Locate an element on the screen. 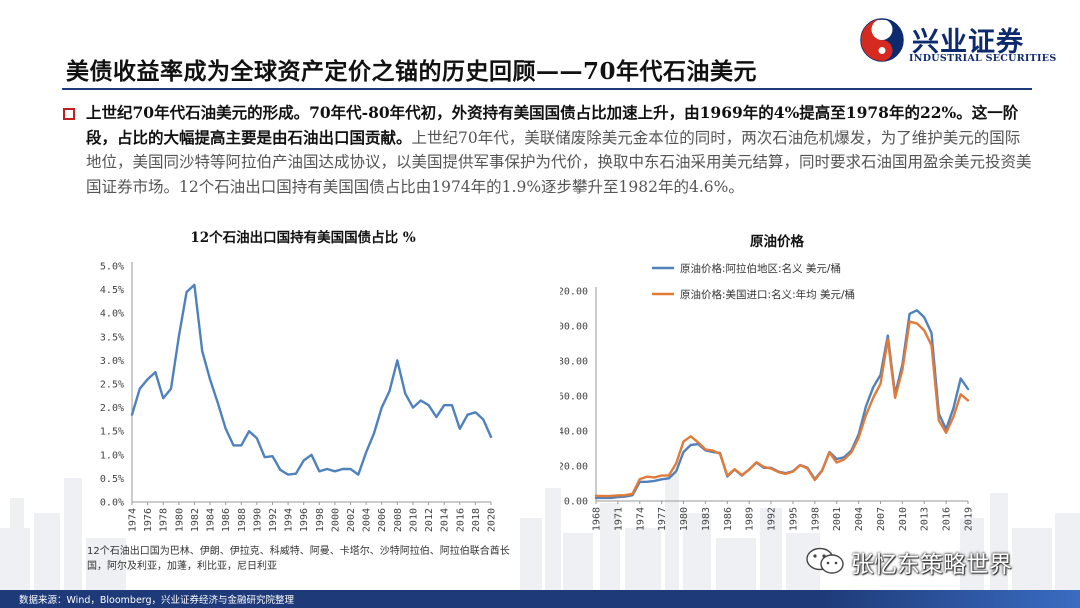  data-source-text: 数据来源：Wind，Bloomberg，兴业证券经济与金融研究院整理 is located at coordinates (157, 600).